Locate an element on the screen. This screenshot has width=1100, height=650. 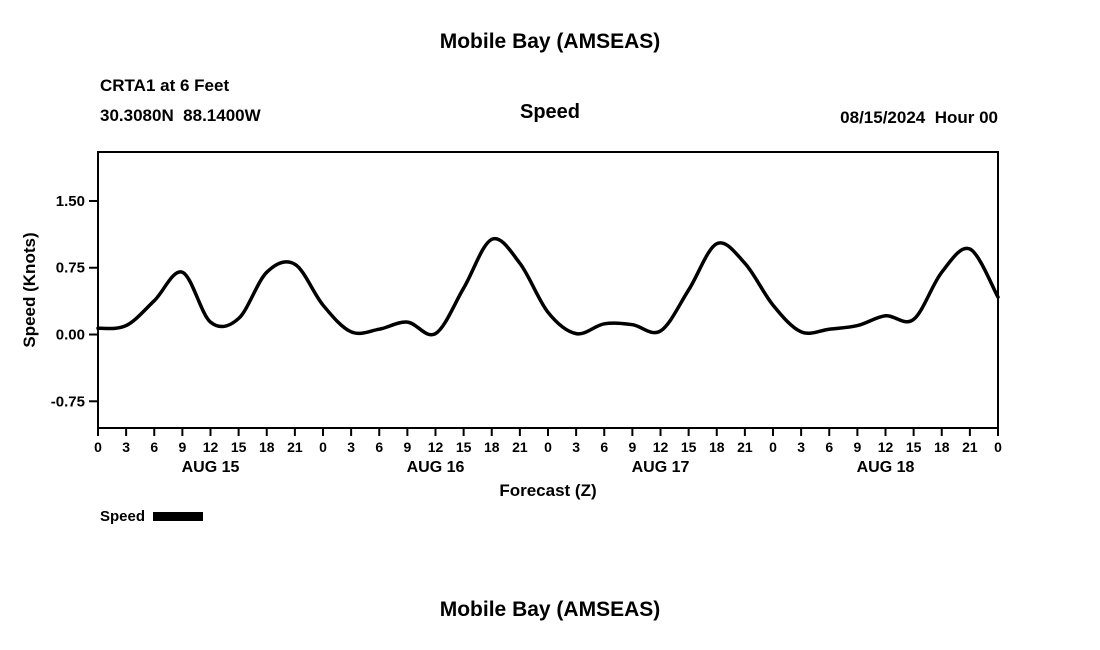
y-axis-label: Speed (Knots) is located at coordinates (29, 290).